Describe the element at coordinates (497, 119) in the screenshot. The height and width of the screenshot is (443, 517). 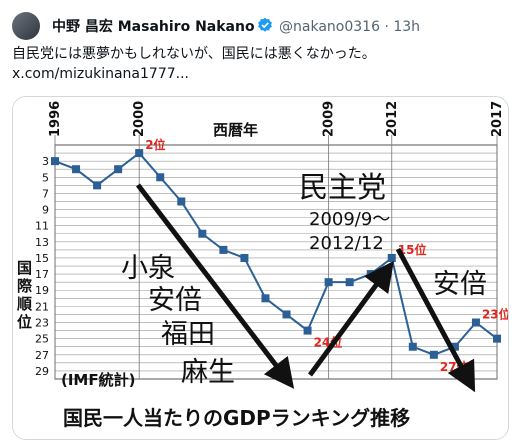
I see `x-tick-label: 2017` at that location.